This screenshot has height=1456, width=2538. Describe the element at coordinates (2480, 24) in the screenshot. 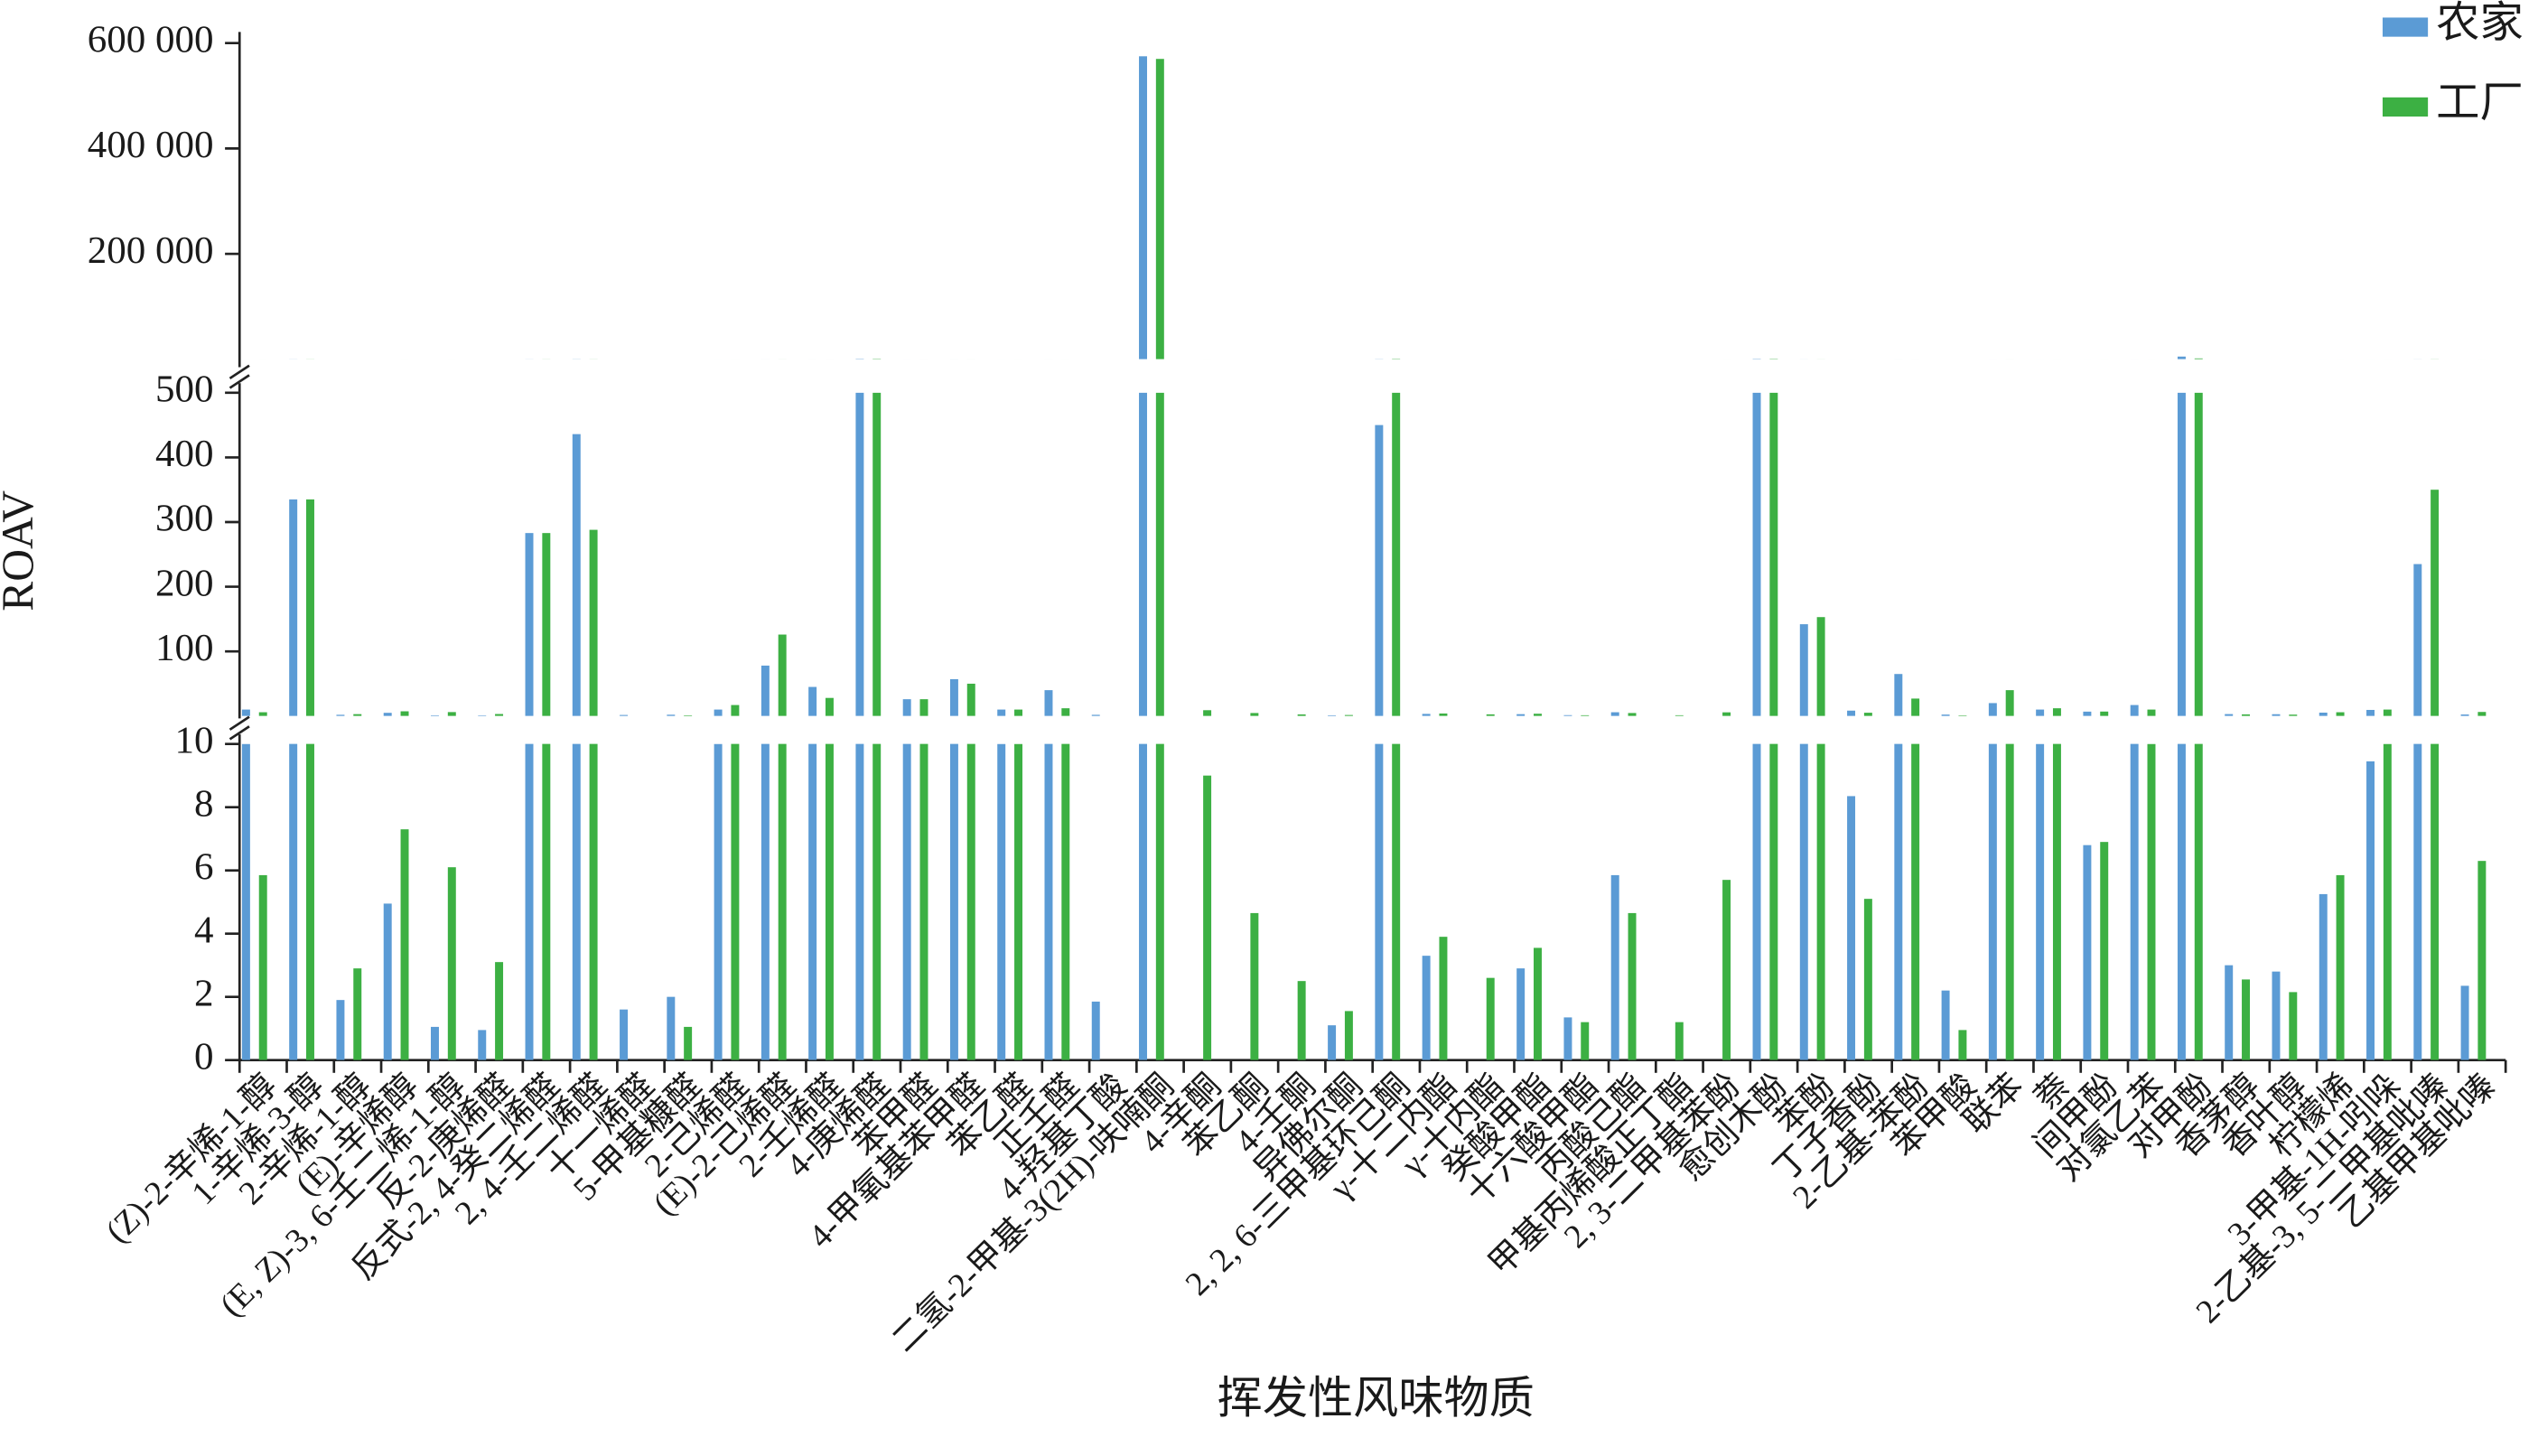

I see `legend-label: 农家` at that location.